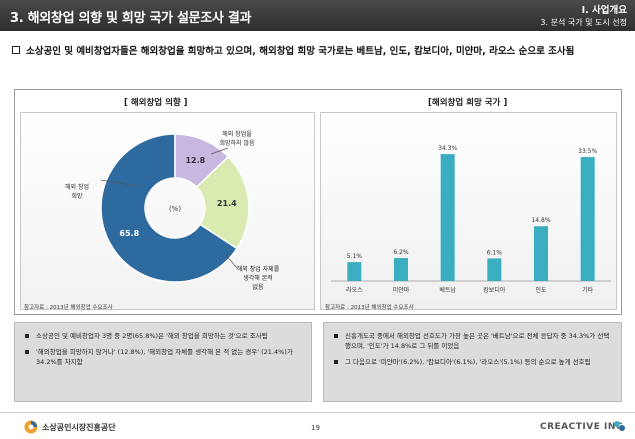 This screenshot has width=635, height=439. I want to click on donut-value-label: 12.8, so click(195, 160).